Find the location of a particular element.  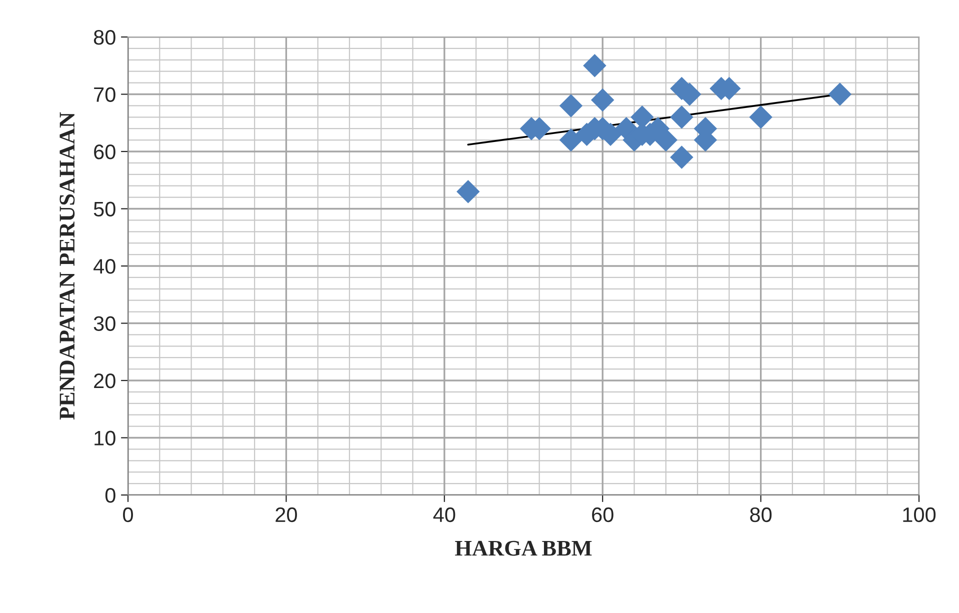

y-tick-label: 80 is located at coordinates (105, 37).